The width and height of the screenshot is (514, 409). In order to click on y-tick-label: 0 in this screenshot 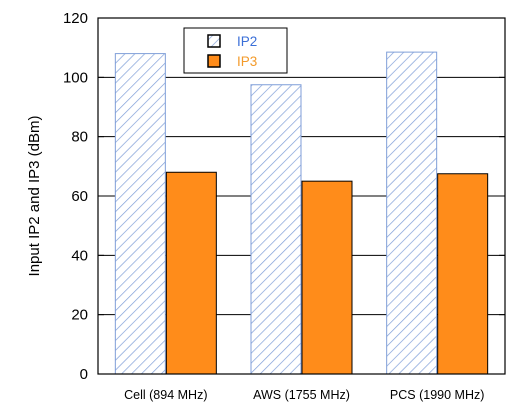, I will do `click(84, 374)`.